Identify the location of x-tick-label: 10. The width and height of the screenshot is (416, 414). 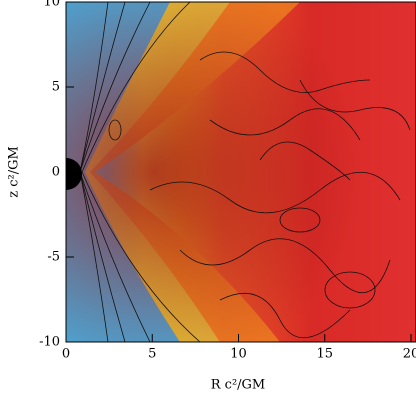
(238, 354).